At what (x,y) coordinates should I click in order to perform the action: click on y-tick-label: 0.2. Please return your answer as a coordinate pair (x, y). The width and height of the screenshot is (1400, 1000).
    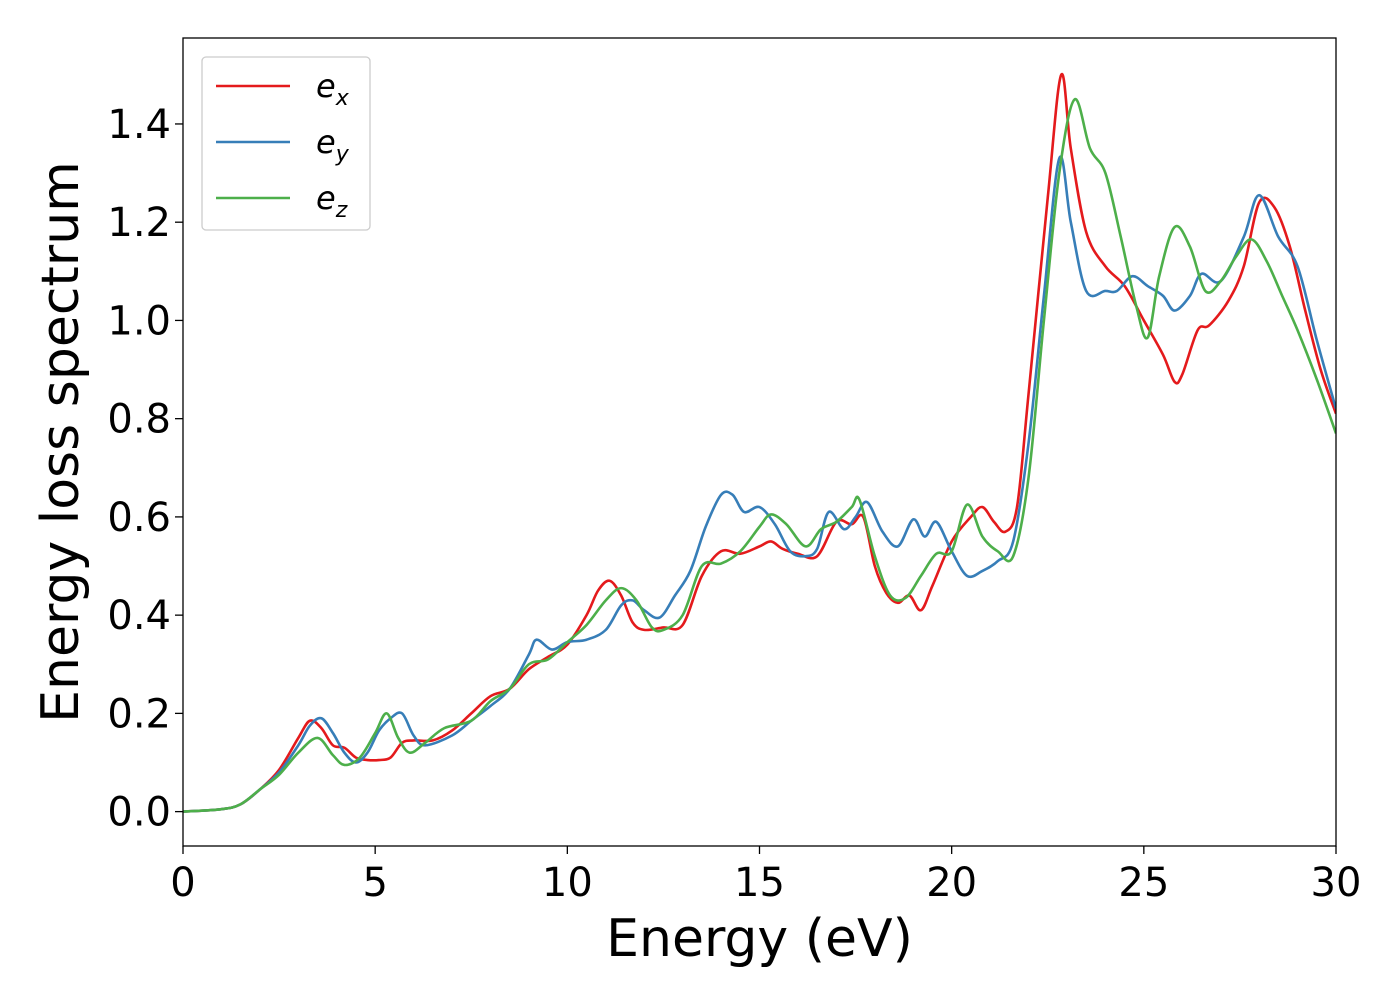
    Looking at the image, I should click on (139, 714).